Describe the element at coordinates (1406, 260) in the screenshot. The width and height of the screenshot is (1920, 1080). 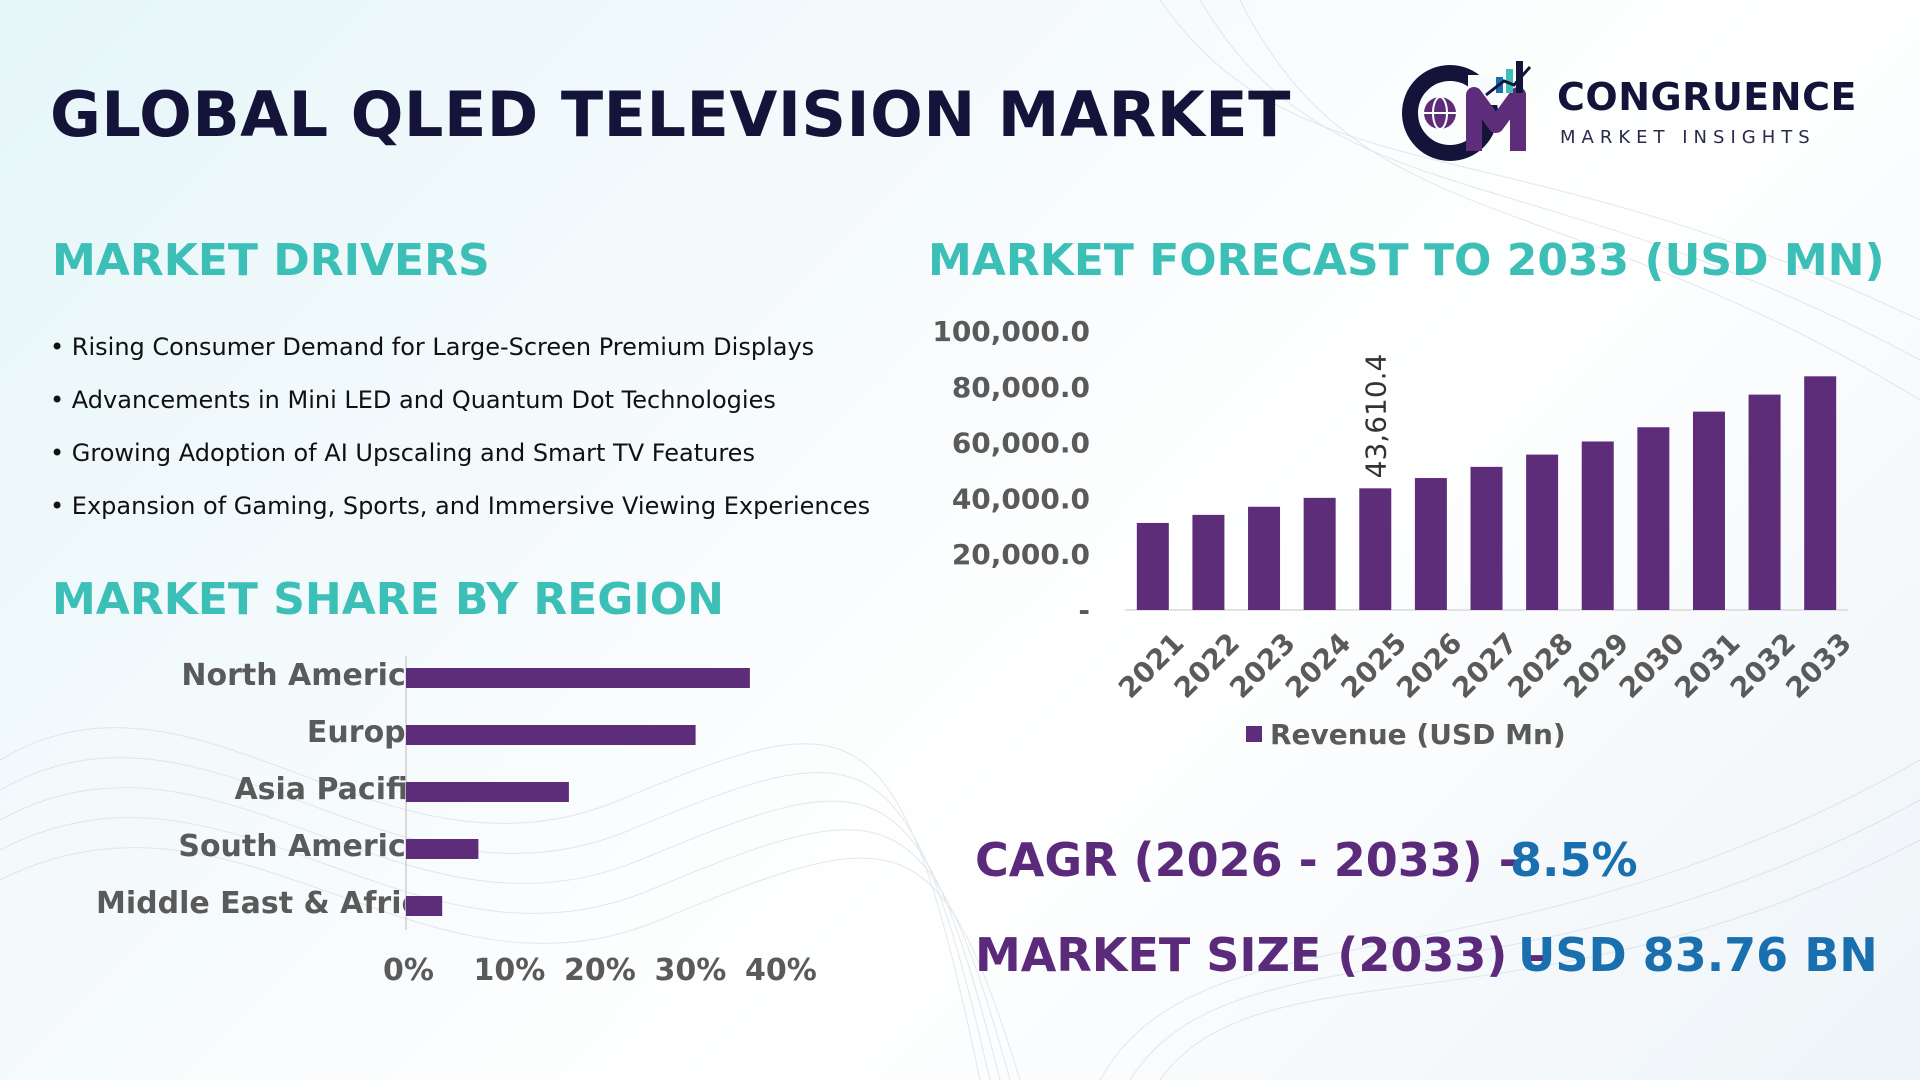
I see `forecast-heading: MARKET FORECAST TO 2033 (USD MN)` at that location.